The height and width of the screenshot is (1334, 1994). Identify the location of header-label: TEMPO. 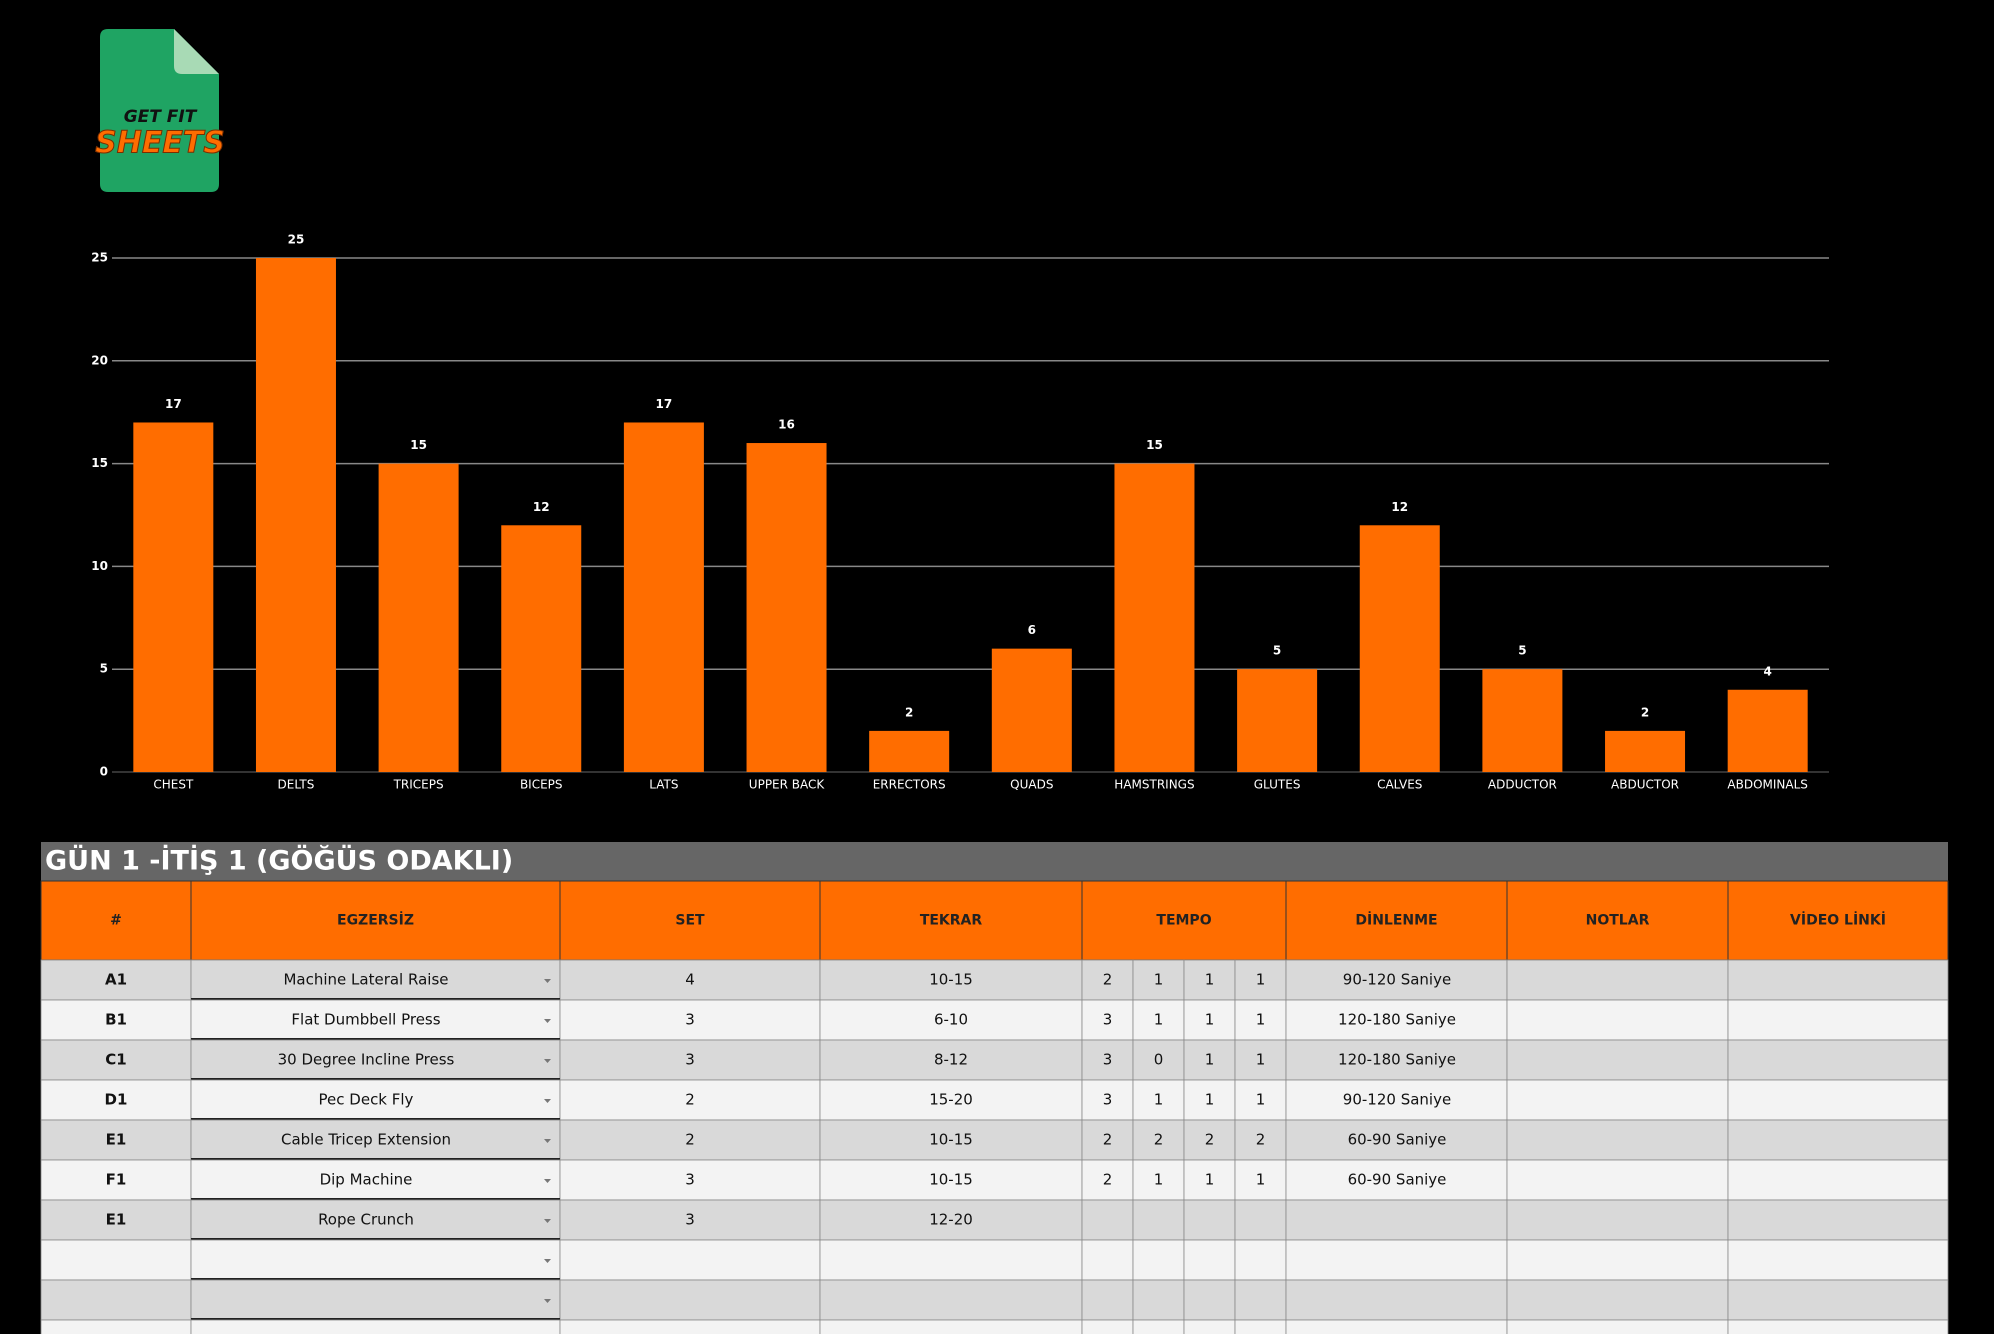
(1183, 921).